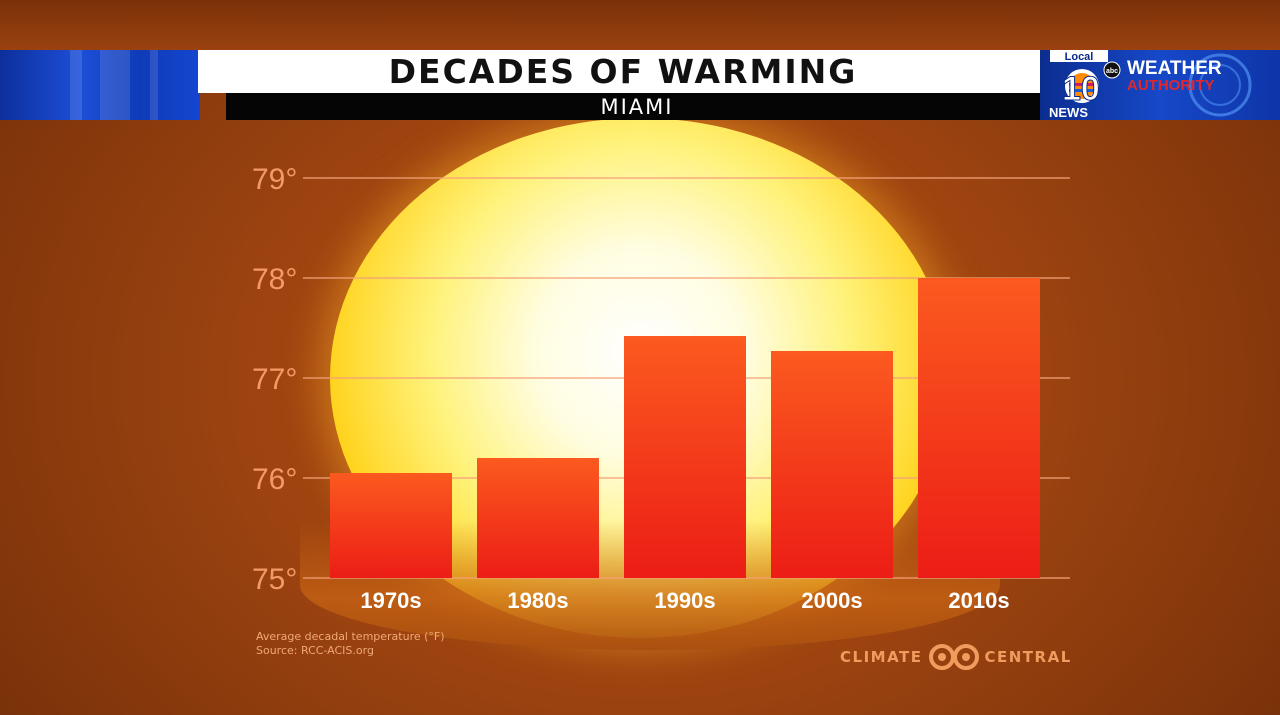 The image size is (1280, 715). What do you see at coordinates (274, 179) in the screenshot?
I see `y-tick-label: 79°` at bounding box center [274, 179].